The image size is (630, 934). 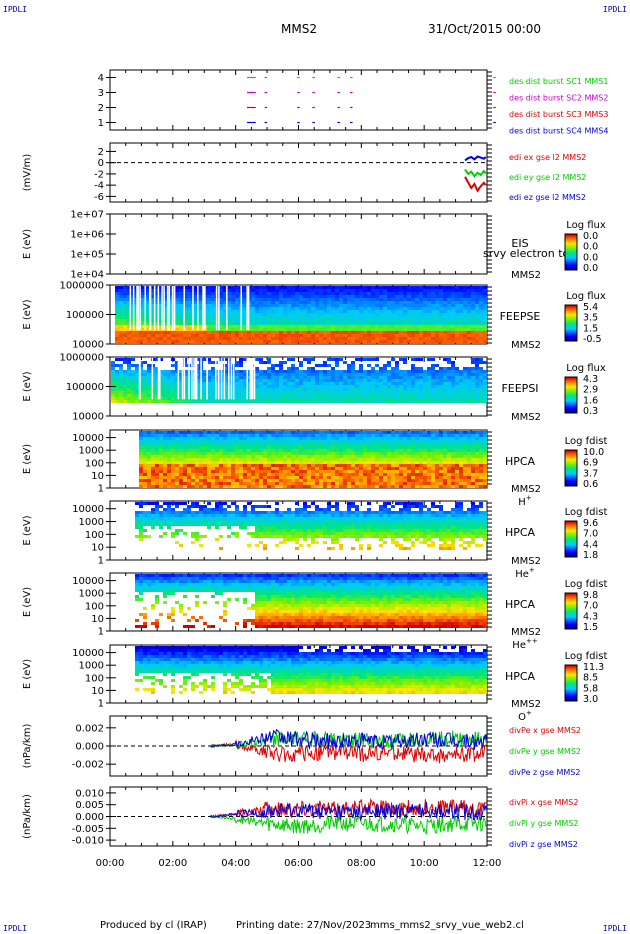 What do you see at coordinates (614, 928) in the screenshot?
I see `corner-label-bottom-right: IPDLI` at bounding box center [614, 928].